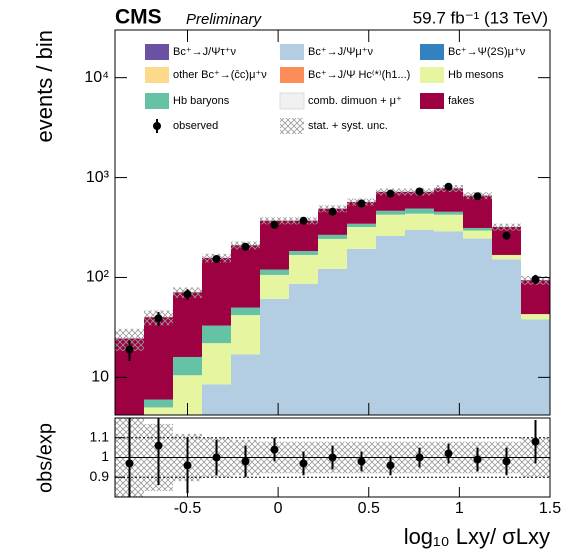 This screenshot has height=560, width=580. What do you see at coordinates (100, 377) in the screenshot?
I see `y-tick-label: 10` at bounding box center [100, 377].